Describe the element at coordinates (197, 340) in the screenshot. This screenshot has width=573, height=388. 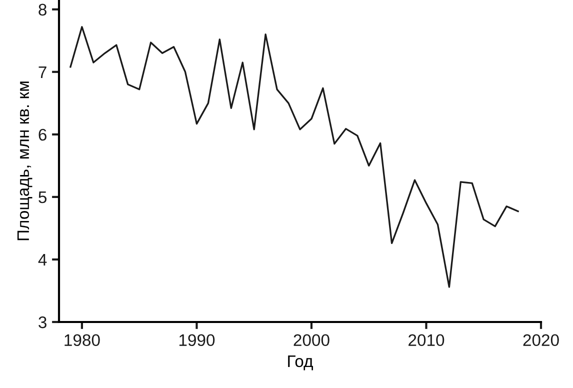
I see `x-tick-label: 1990` at that location.